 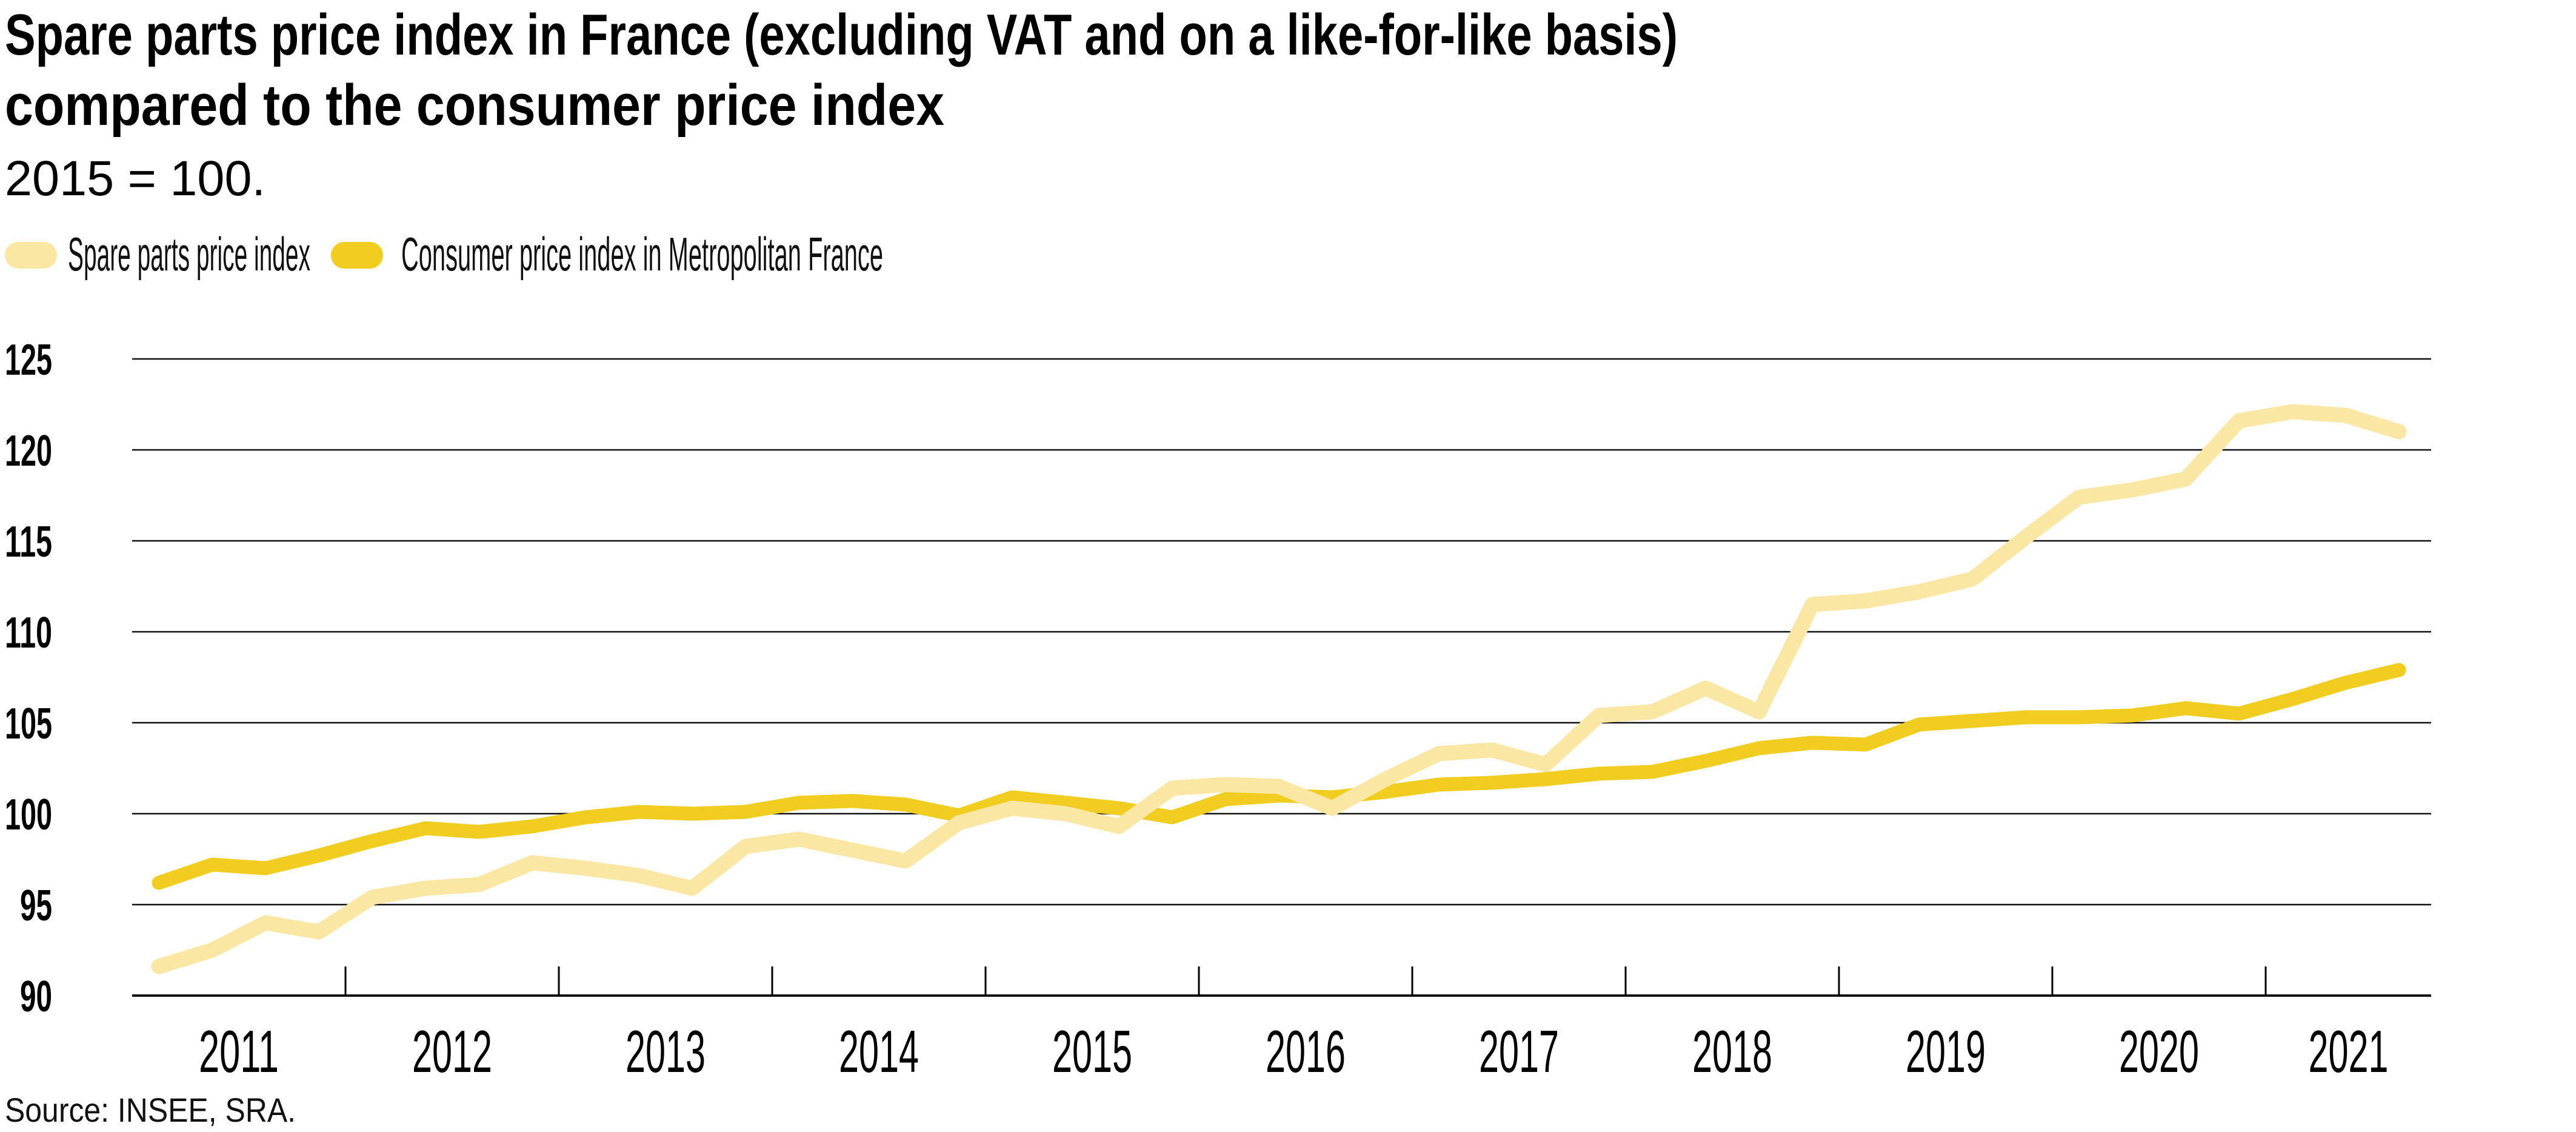 What do you see at coordinates (135, 178) in the screenshot?
I see `chart-subtitle: 2015 = 100.` at bounding box center [135, 178].